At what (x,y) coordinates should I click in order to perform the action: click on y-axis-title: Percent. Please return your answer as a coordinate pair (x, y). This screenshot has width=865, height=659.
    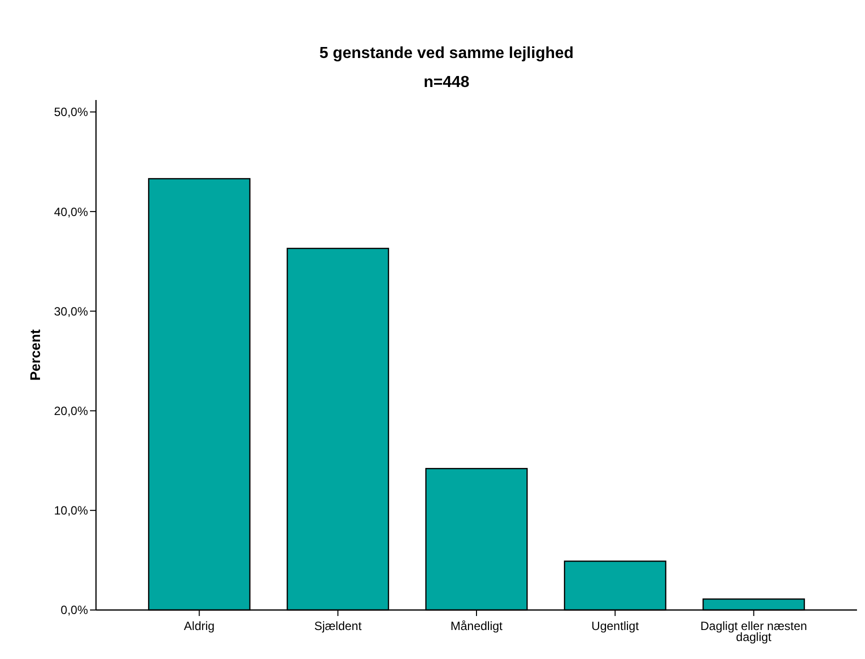
    Looking at the image, I should click on (35, 354).